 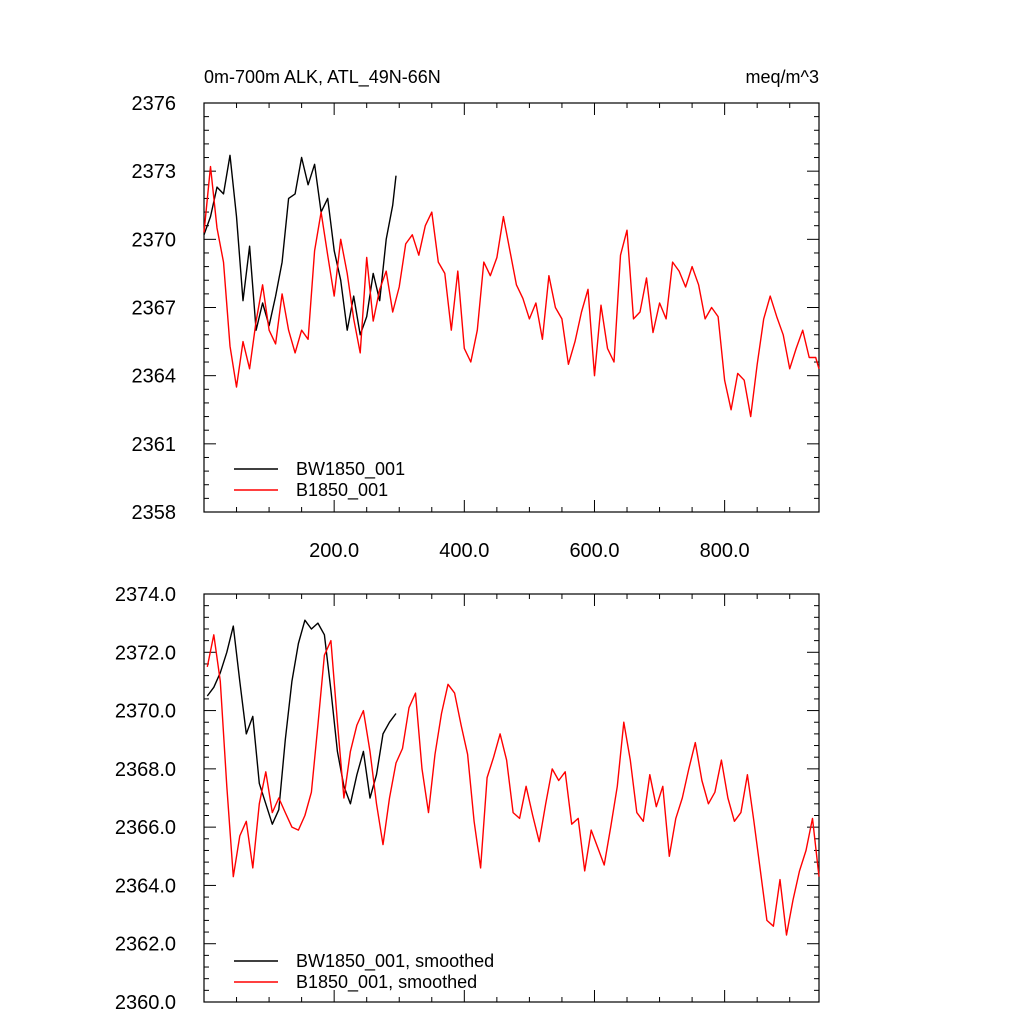 I want to click on bottom-y-tick-label: 2360.0, so click(x=145, y=1003).